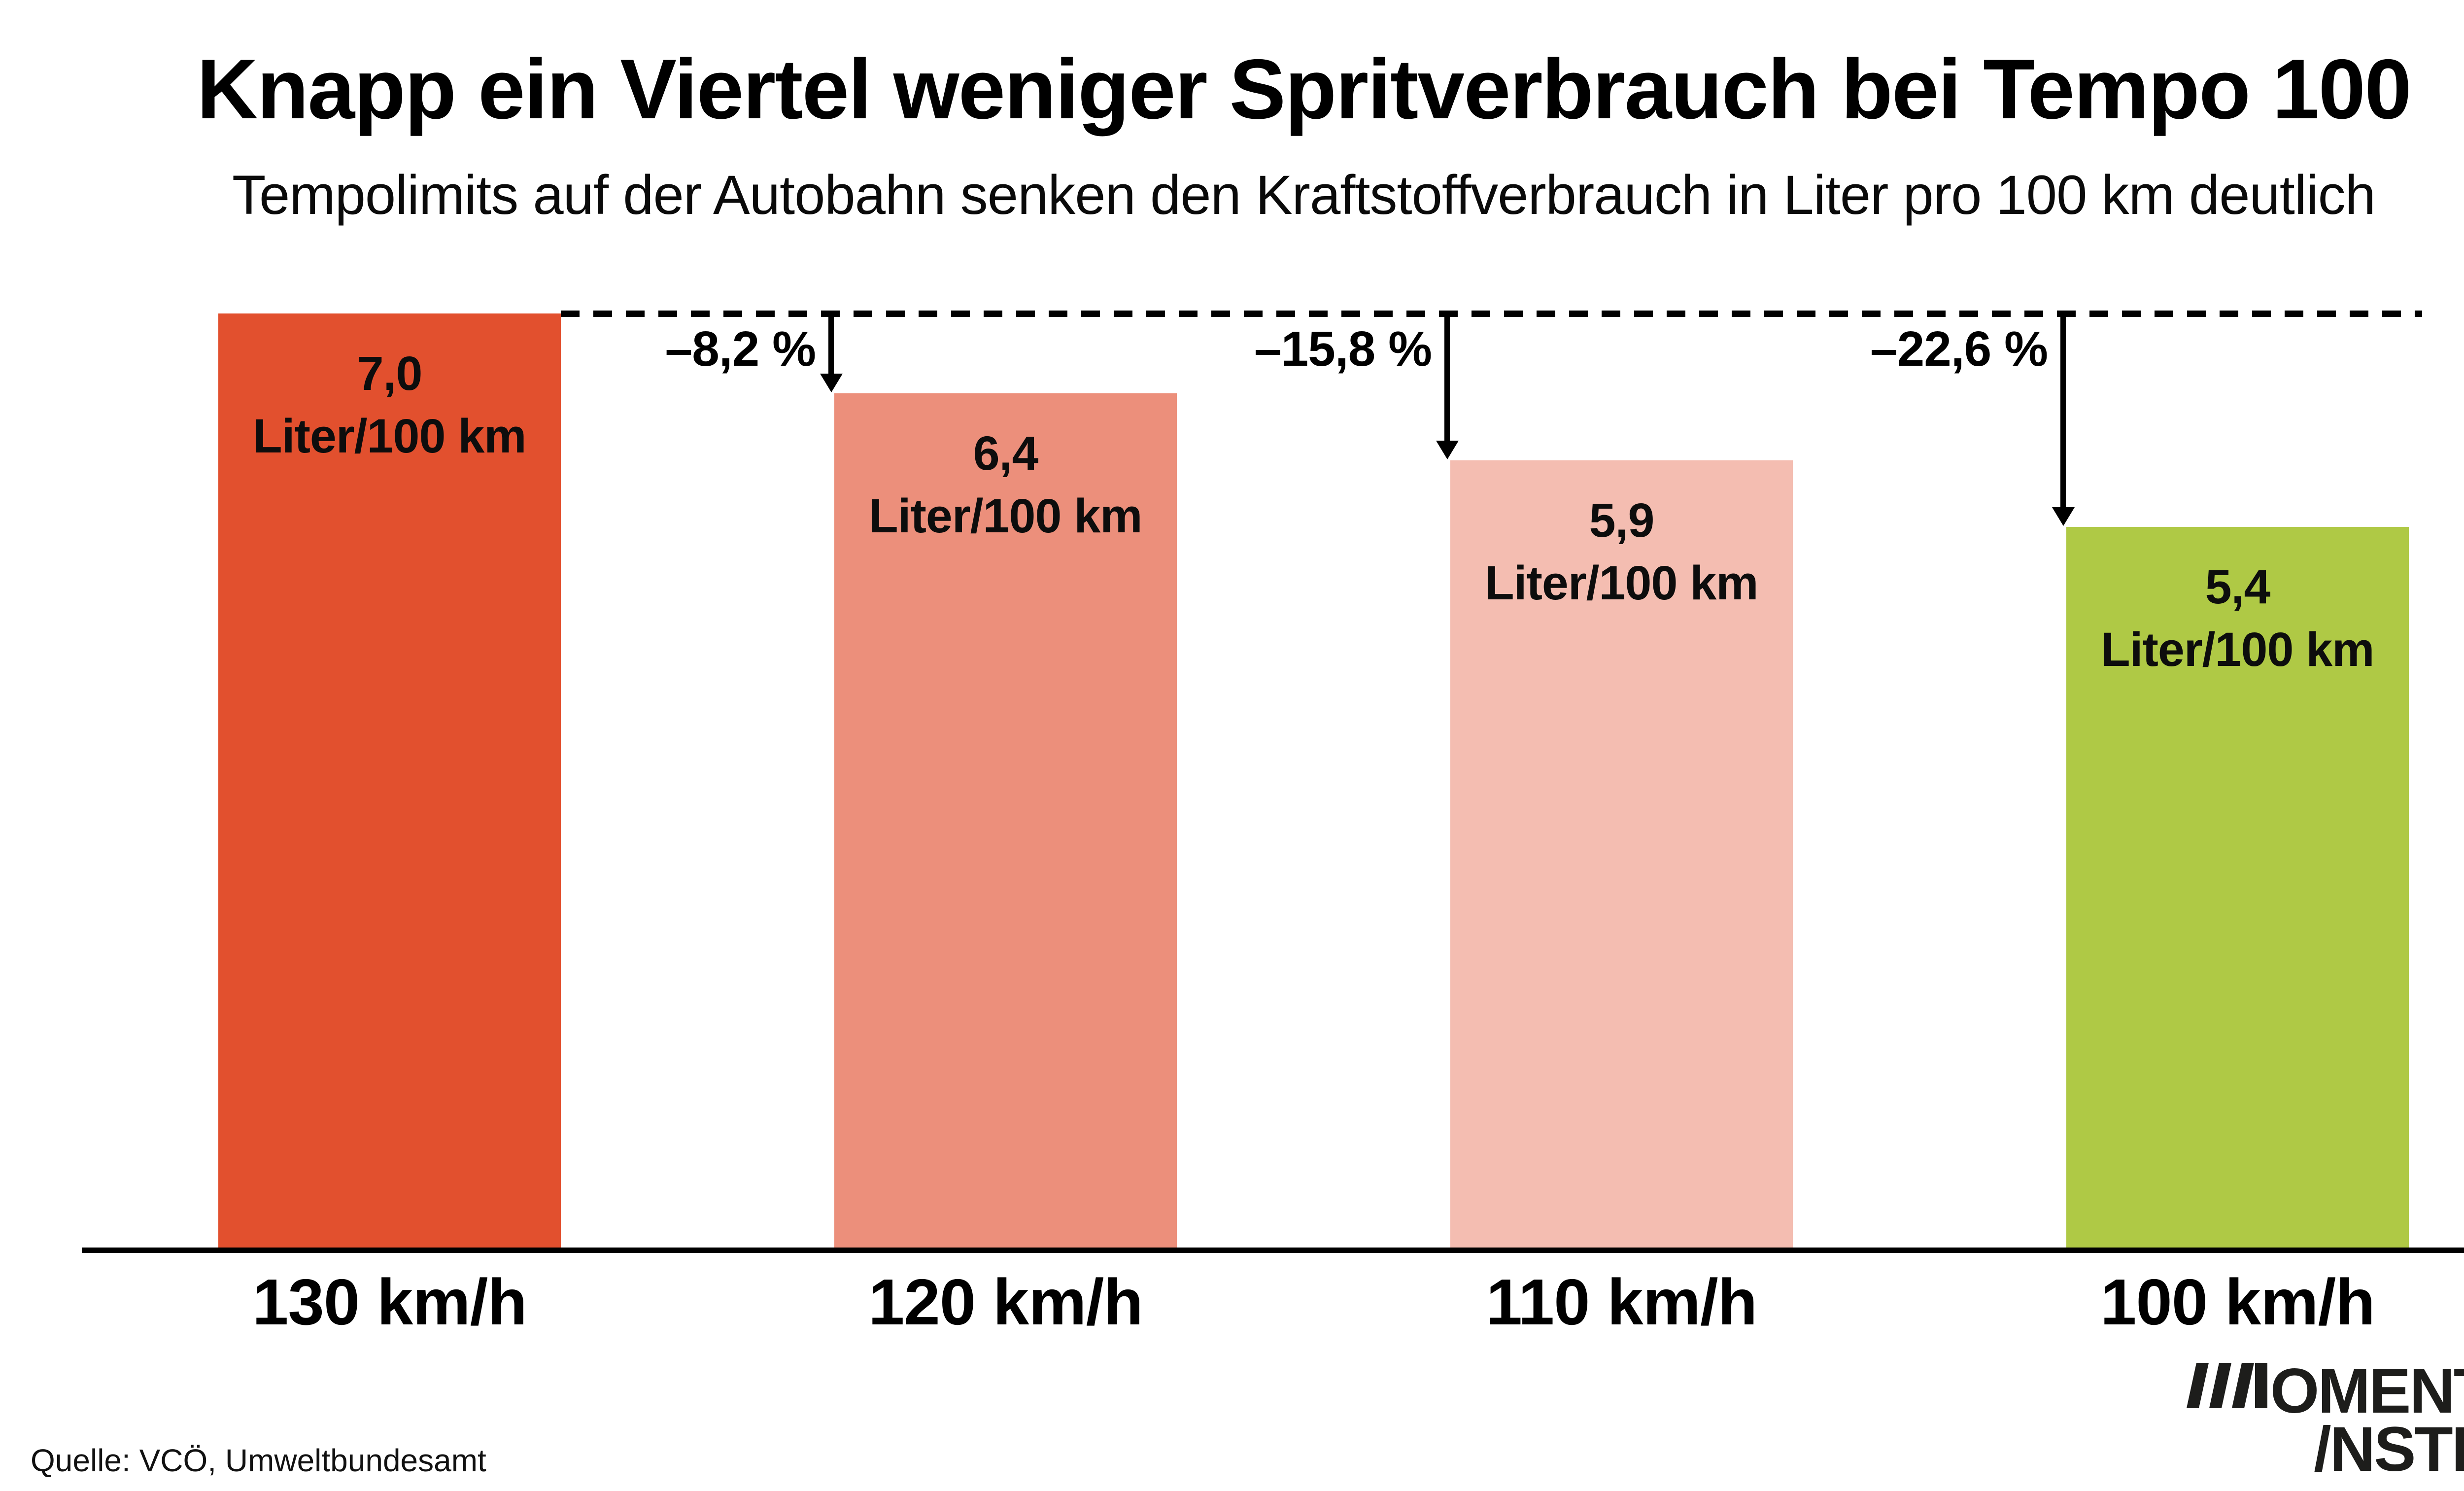  I want to click on bar-label: 6,4 Liter/100 km, so click(1005, 470).